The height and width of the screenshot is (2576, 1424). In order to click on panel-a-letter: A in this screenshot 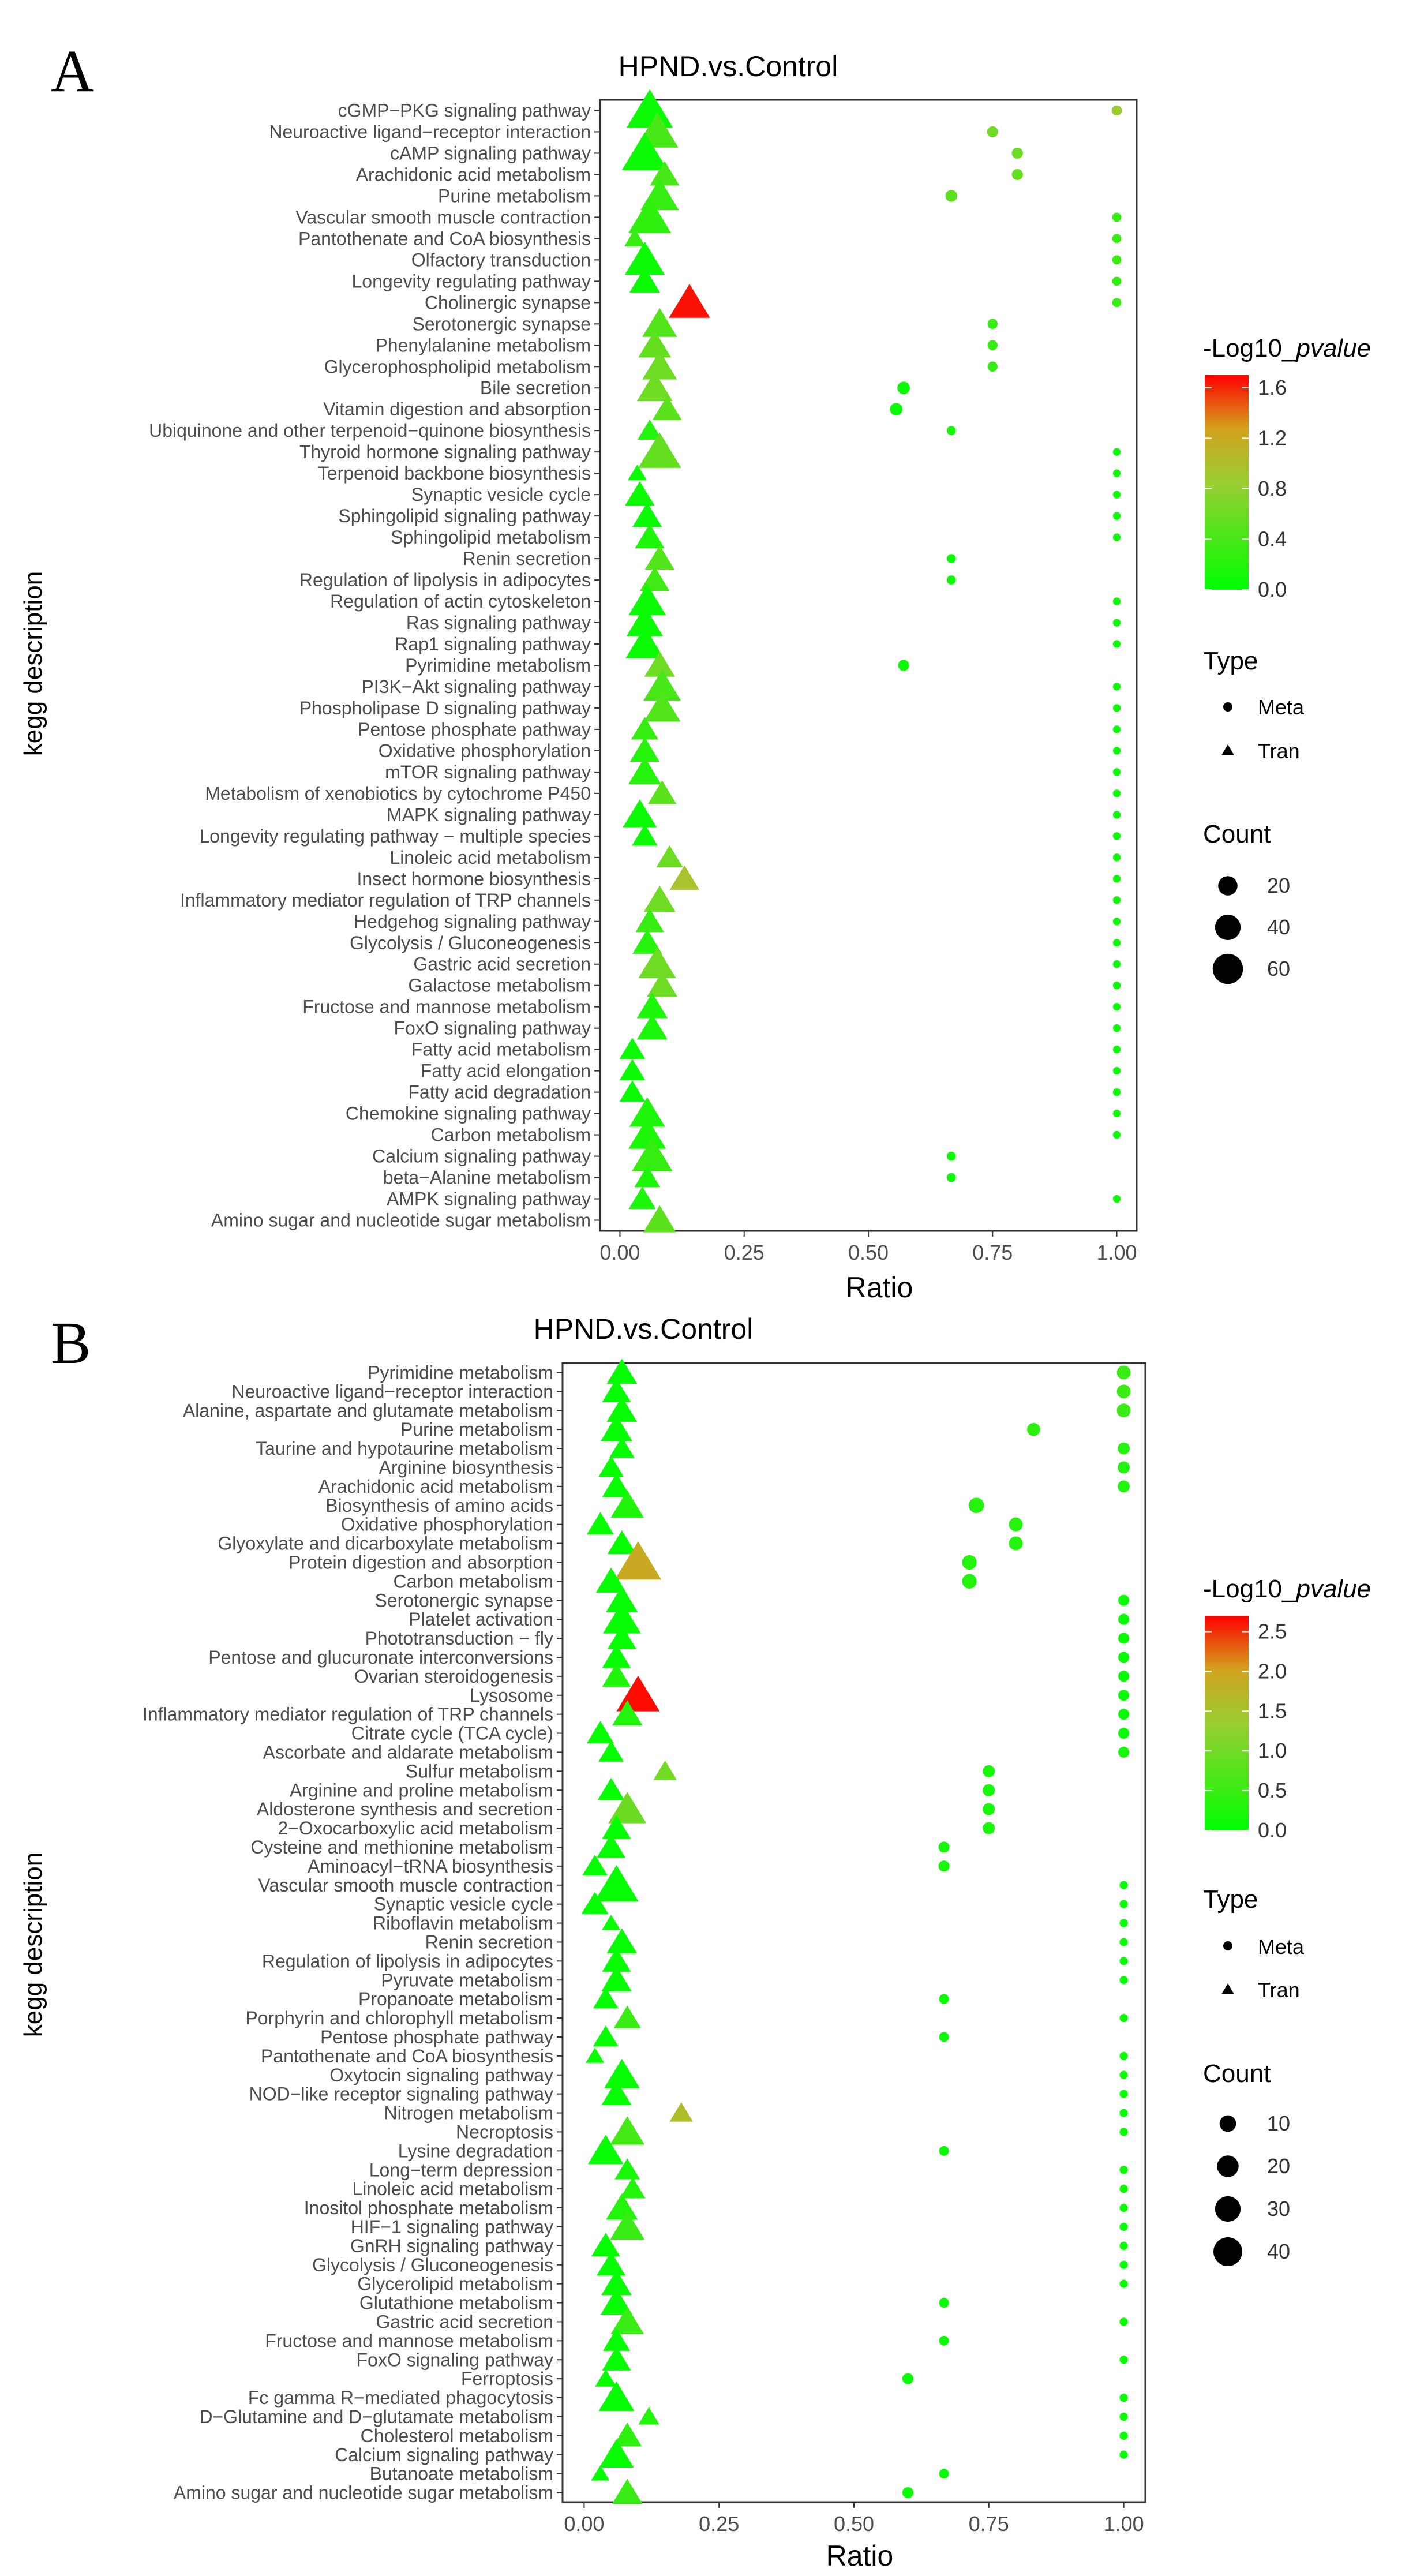, I will do `click(72, 71)`.